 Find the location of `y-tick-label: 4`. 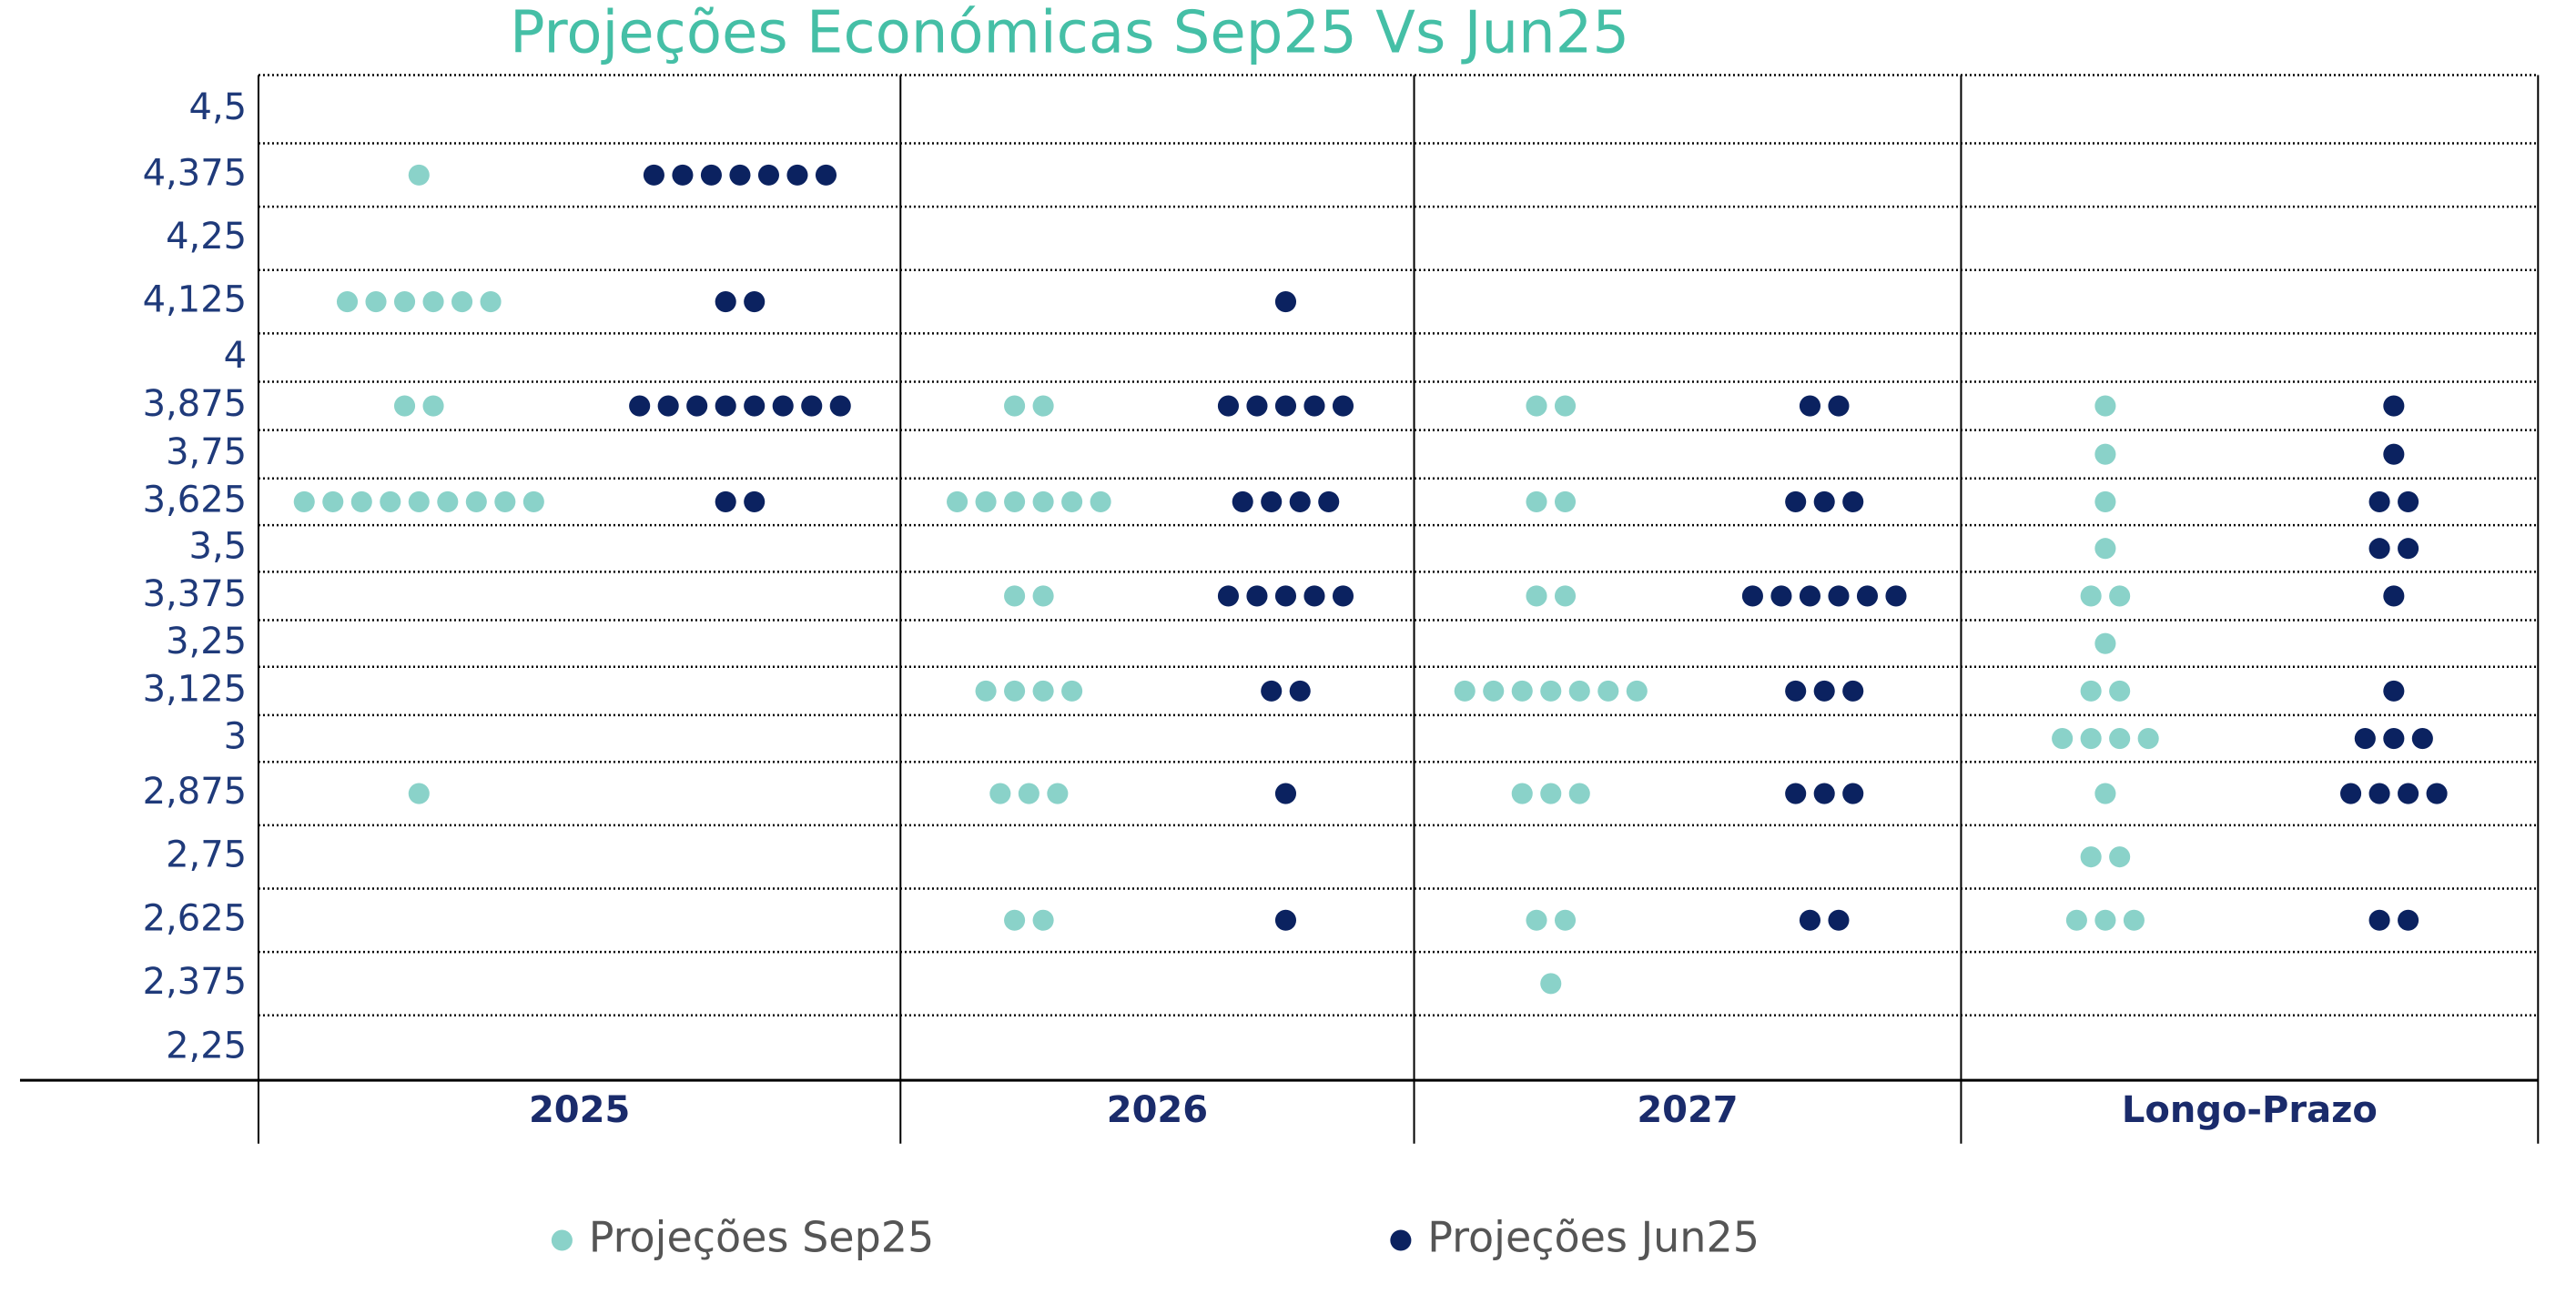

y-tick-label: 4 is located at coordinates (235, 356).